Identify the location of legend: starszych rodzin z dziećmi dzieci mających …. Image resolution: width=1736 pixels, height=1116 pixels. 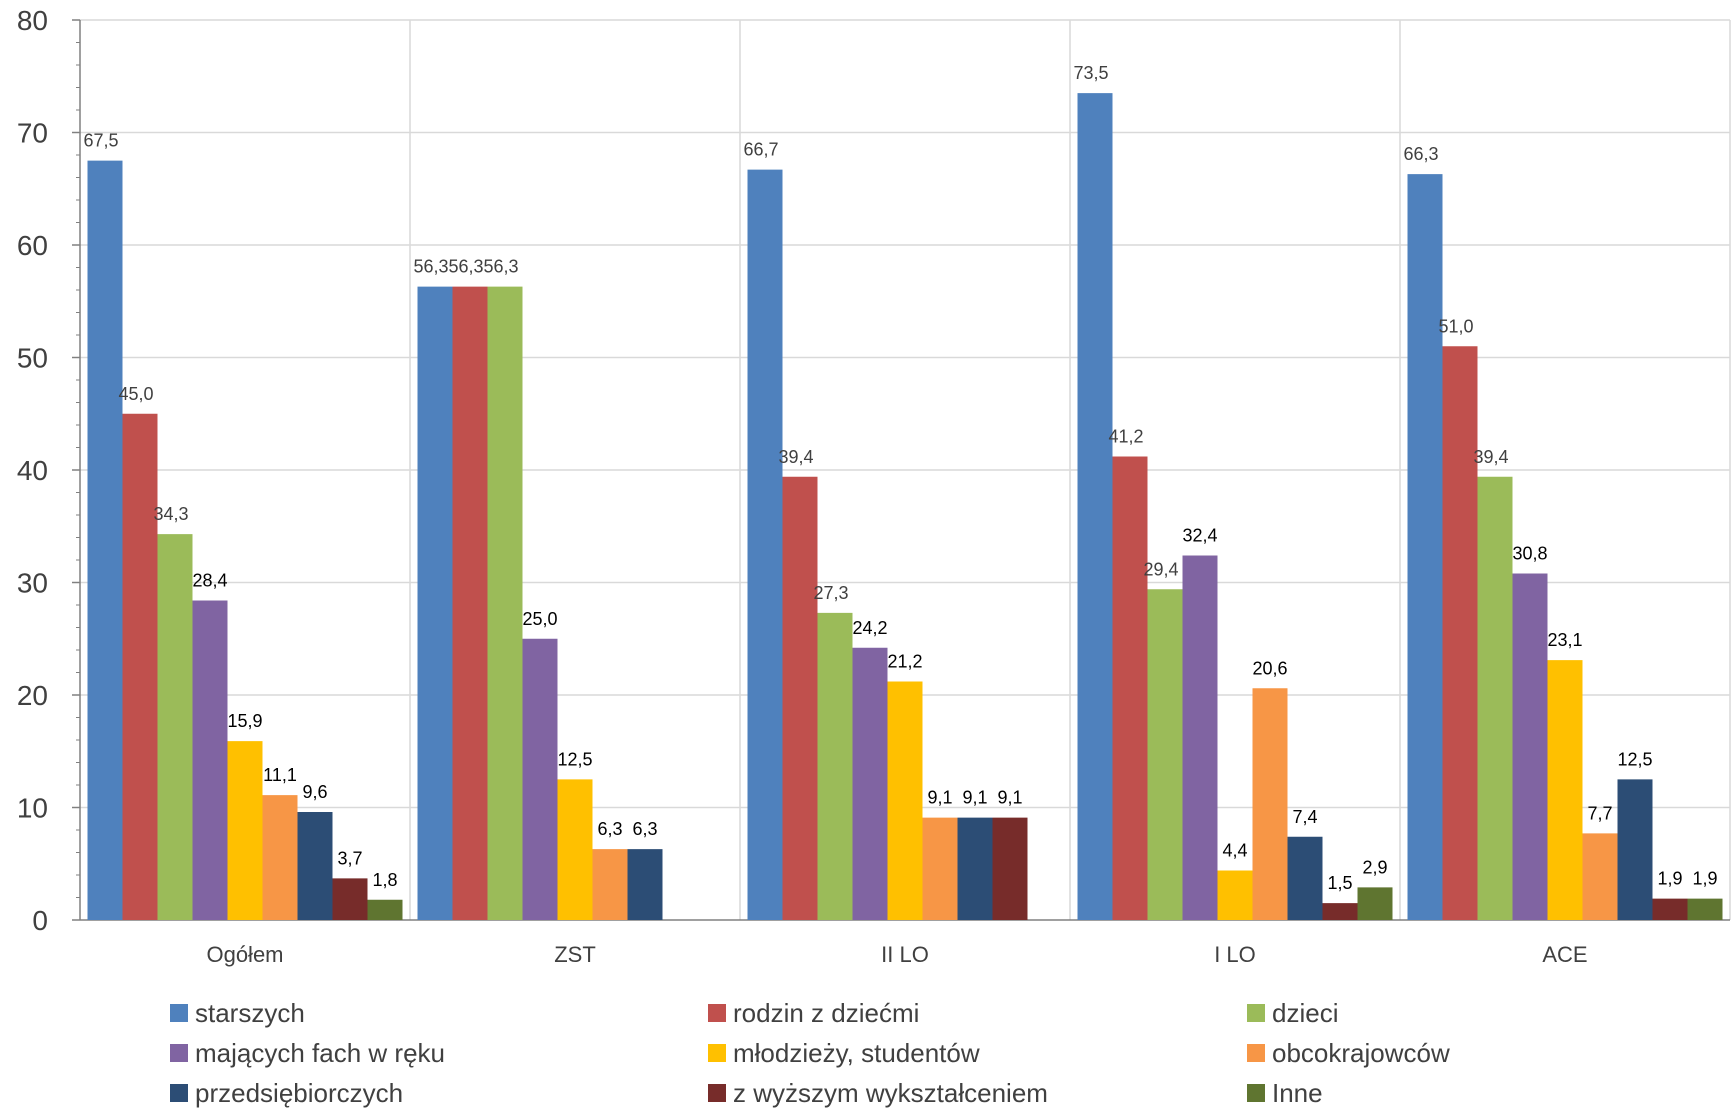
(810, 1053).